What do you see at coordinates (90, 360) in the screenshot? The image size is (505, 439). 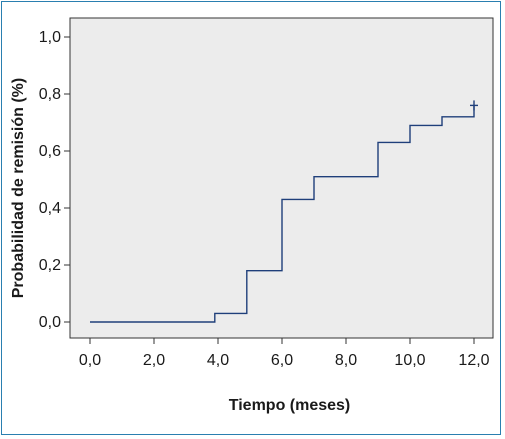 I see `x-tick-label: 0,0` at bounding box center [90, 360].